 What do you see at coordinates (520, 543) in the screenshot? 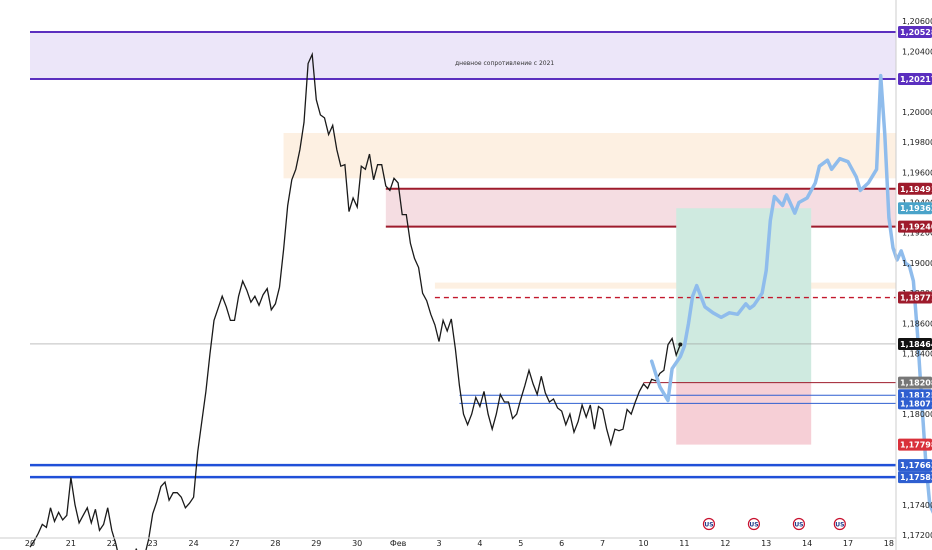
I see `x-tick-label: 5` at bounding box center [520, 543].